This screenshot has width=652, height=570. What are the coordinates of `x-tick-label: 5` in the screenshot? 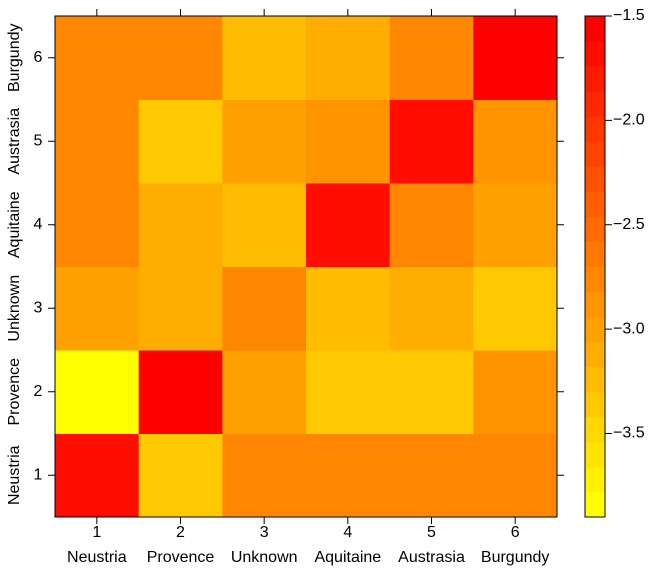 It's located at (431, 532).